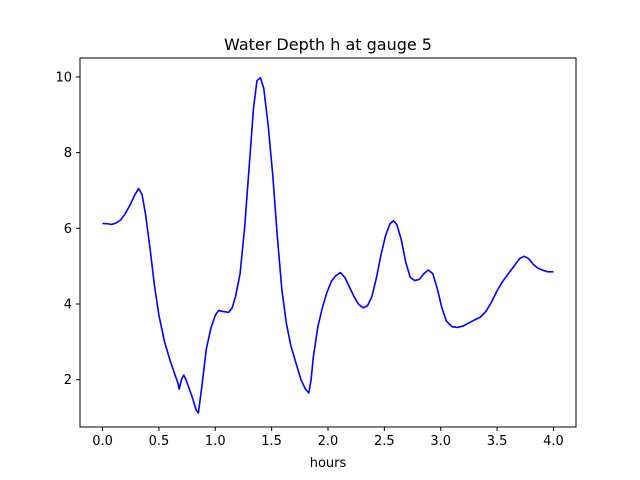  Describe the element at coordinates (553, 441) in the screenshot. I see `x-tick-label: 4.0` at that location.